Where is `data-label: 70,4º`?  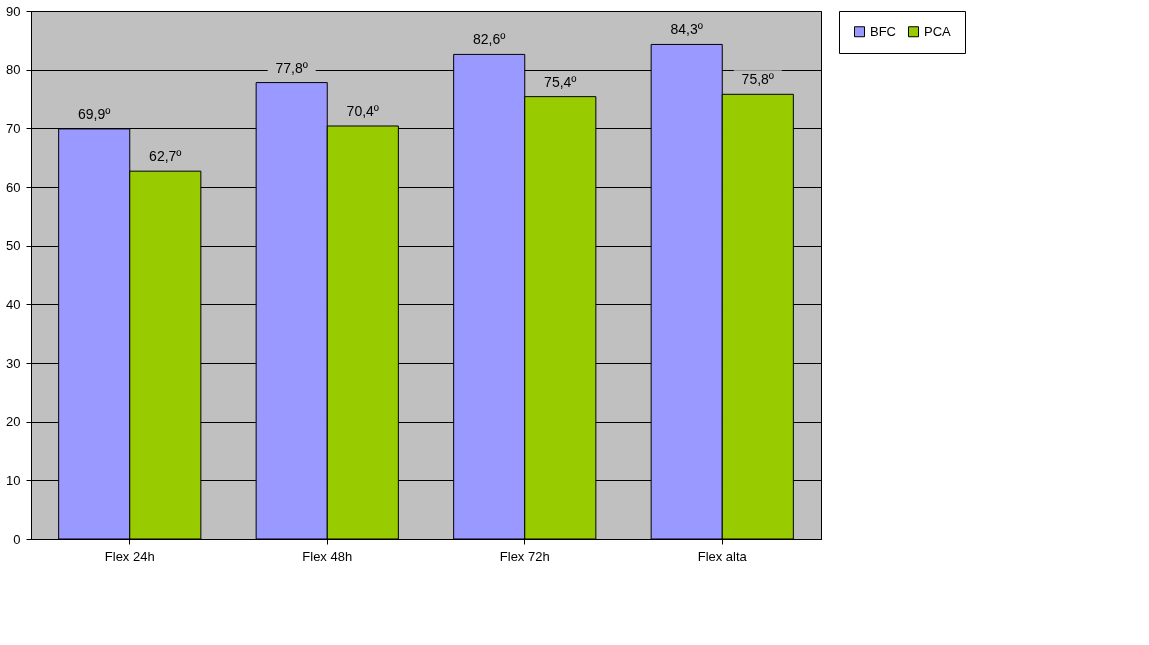 data-label: 70,4º is located at coordinates (362, 110).